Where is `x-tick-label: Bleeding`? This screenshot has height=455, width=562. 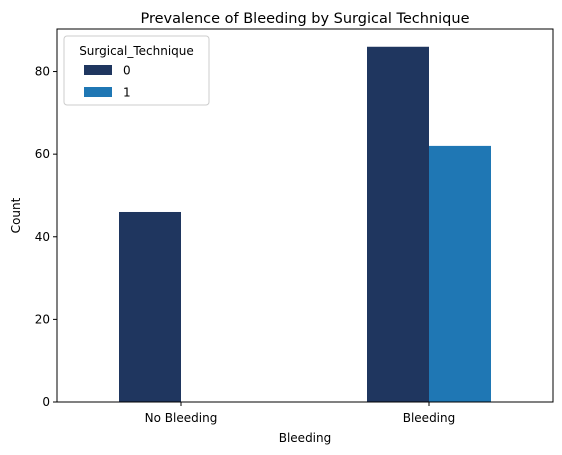
x-tick-label: Bleeding is located at coordinates (429, 418).